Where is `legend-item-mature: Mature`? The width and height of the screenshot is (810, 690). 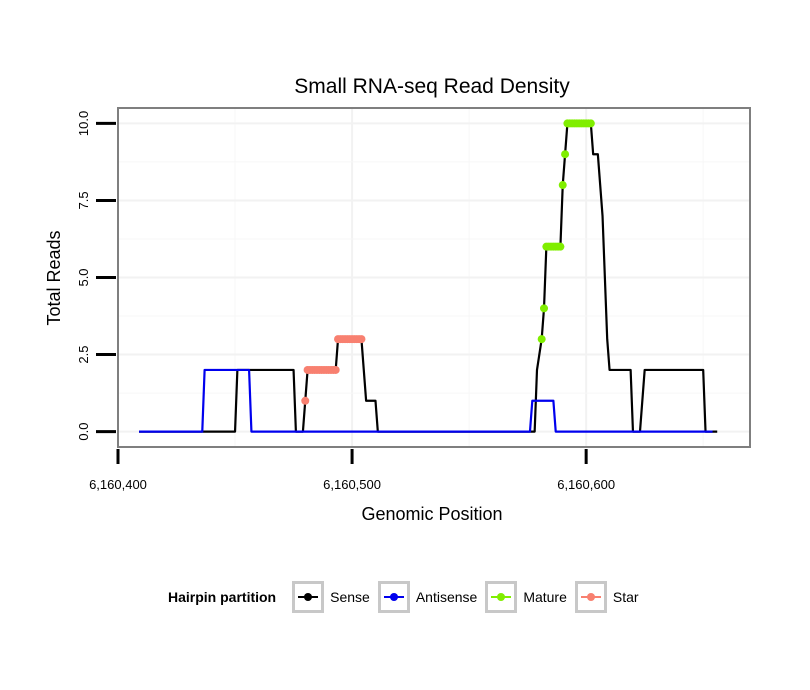
legend-item-mature: Mature is located at coordinates (526, 597).